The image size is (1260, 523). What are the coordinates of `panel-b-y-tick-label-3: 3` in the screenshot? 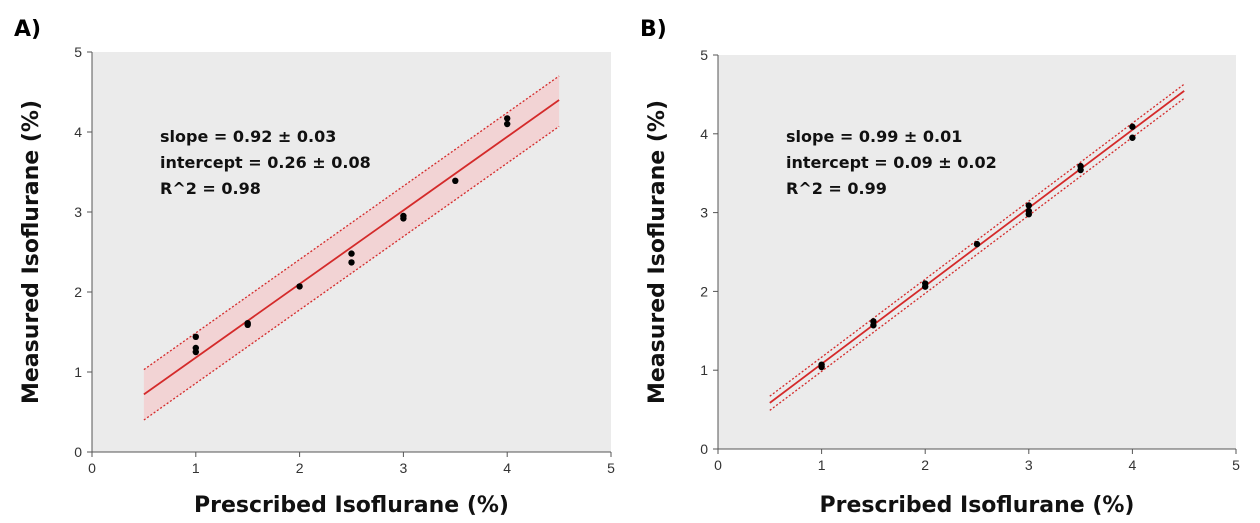 It's located at (704, 213).